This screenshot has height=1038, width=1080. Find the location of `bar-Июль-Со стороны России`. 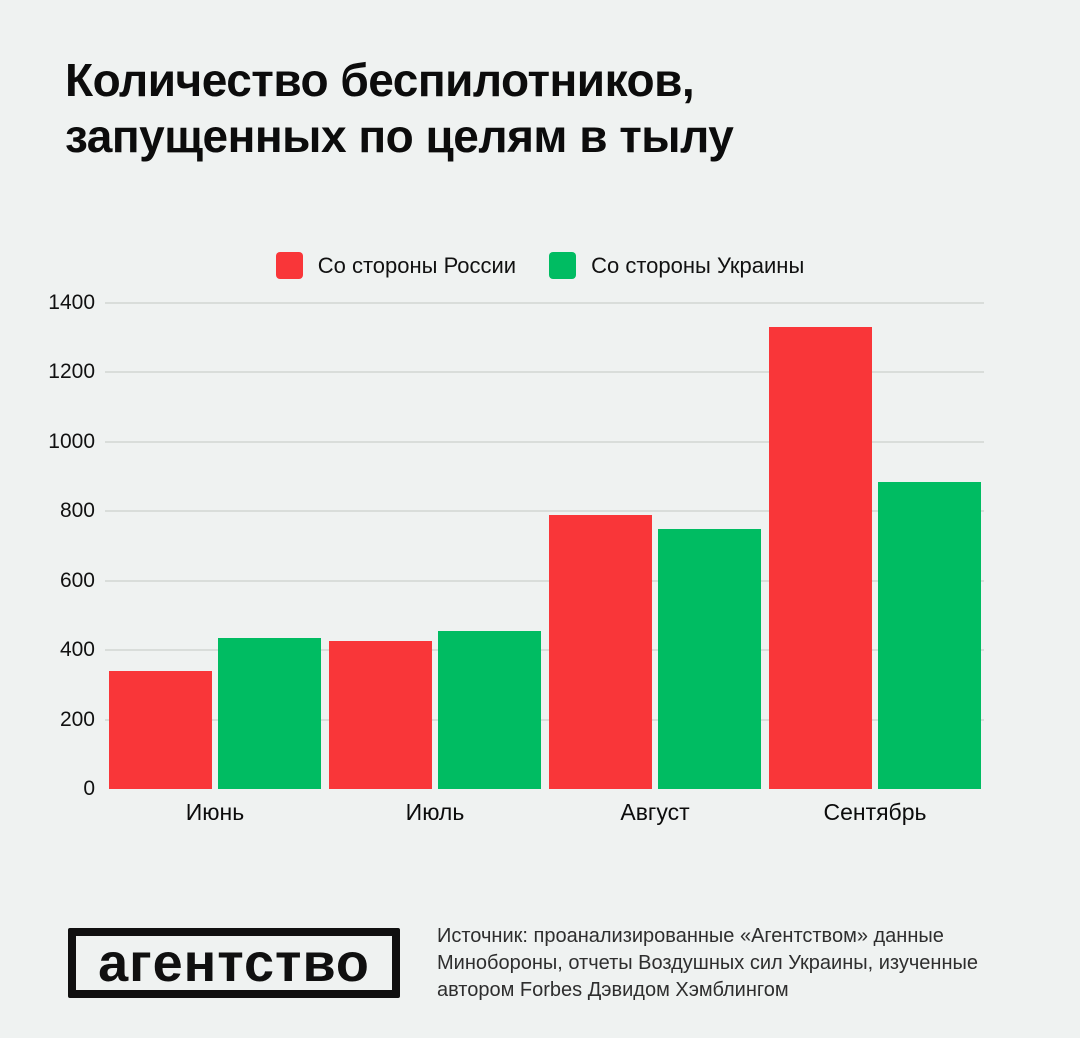

bar-Июль-Со стороны России is located at coordinates (380, 715).